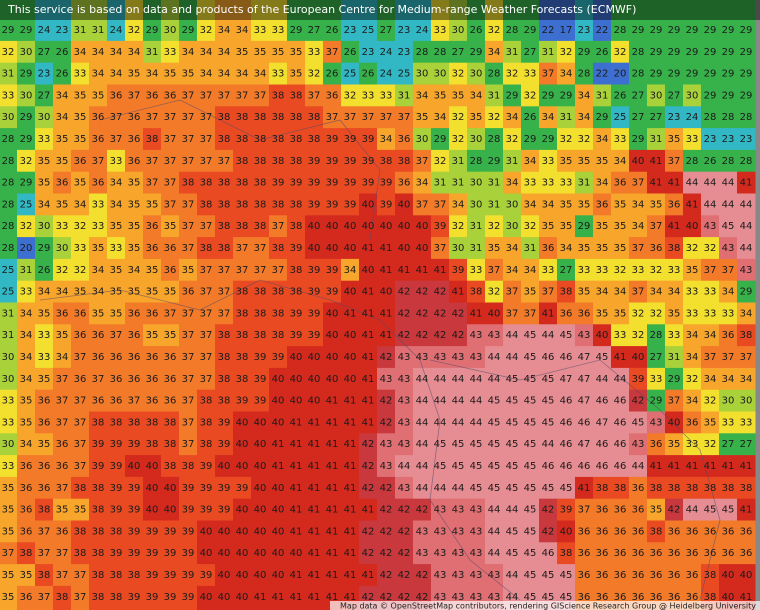 The height and width of the screenshot is (610, 760). I want to click on temperature-value: 23, so click(44, 74).